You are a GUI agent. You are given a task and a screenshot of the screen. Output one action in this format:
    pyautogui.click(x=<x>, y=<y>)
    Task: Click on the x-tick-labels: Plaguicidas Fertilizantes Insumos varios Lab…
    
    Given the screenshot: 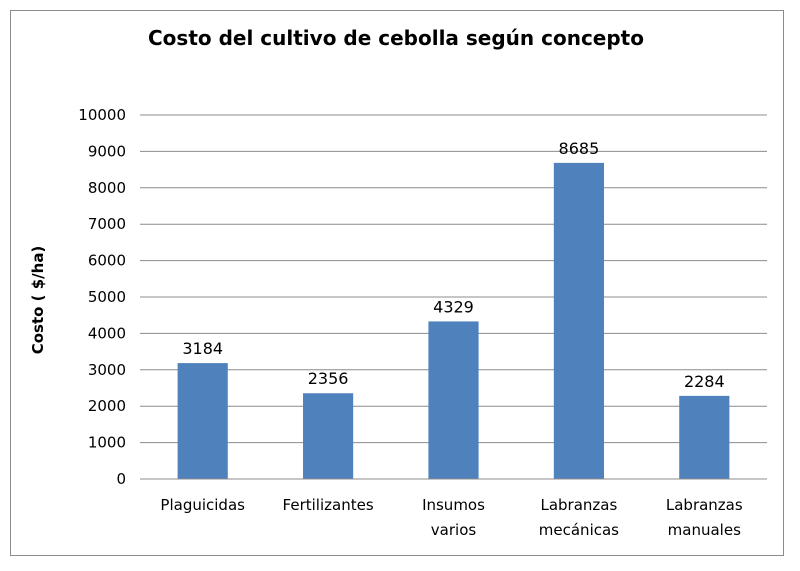 What is the action you would take?
    pyautogui.click(x=451, y=517)
    